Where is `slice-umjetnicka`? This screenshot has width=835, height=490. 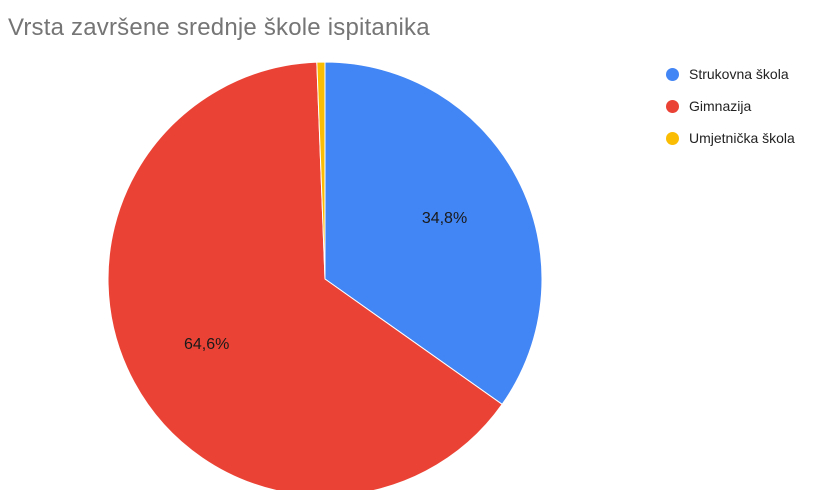 slice-umjetnicka is located at coordinates (321, 170).